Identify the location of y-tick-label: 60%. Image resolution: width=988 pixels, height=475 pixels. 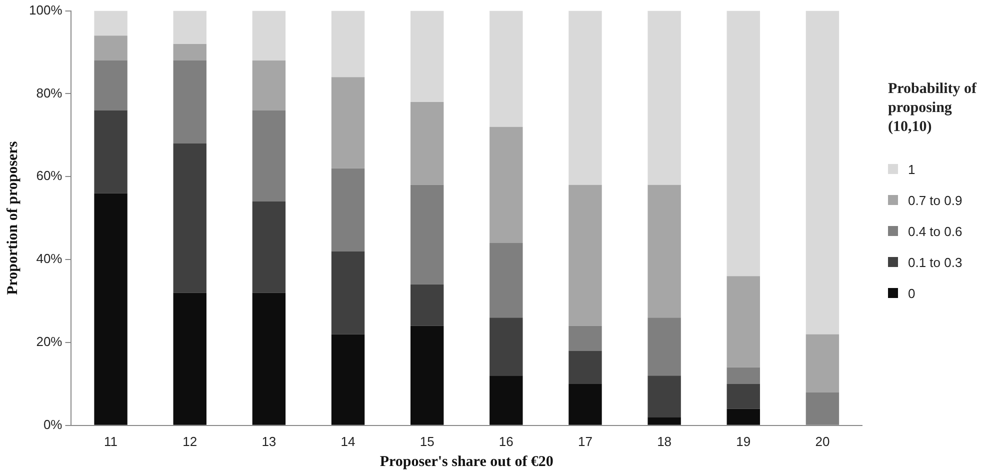
(49, 176).